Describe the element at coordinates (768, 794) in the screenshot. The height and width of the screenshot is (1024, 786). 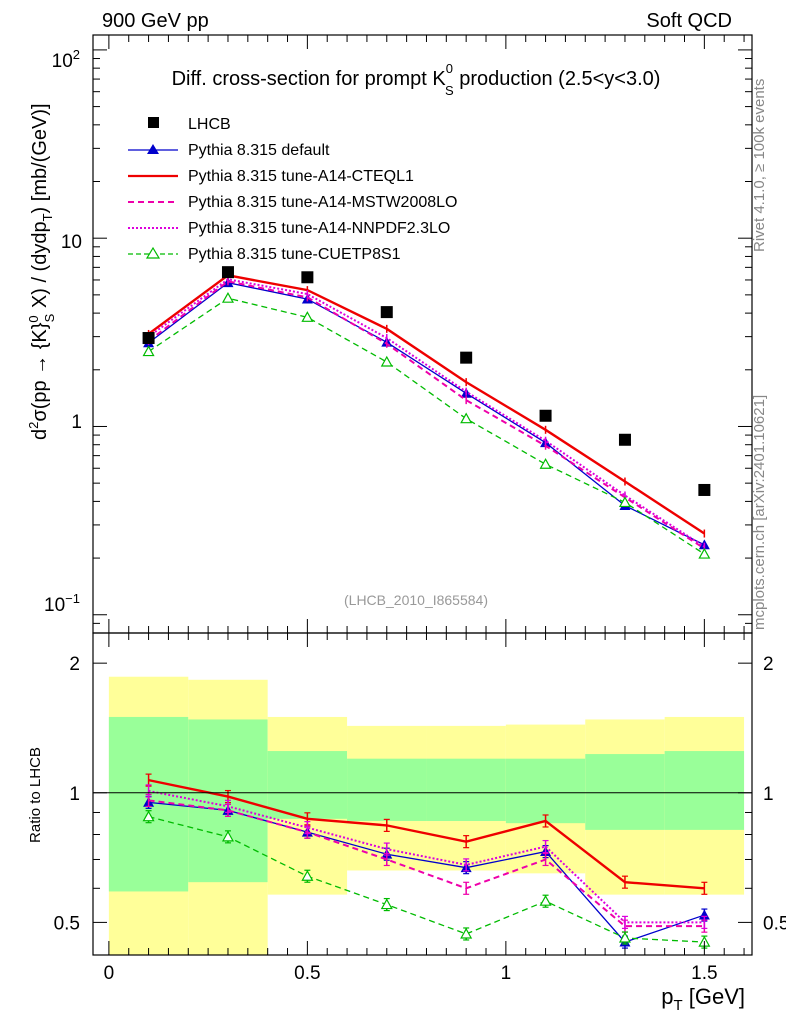
I see `ratio-tick-label-right-1: 1` at that location.